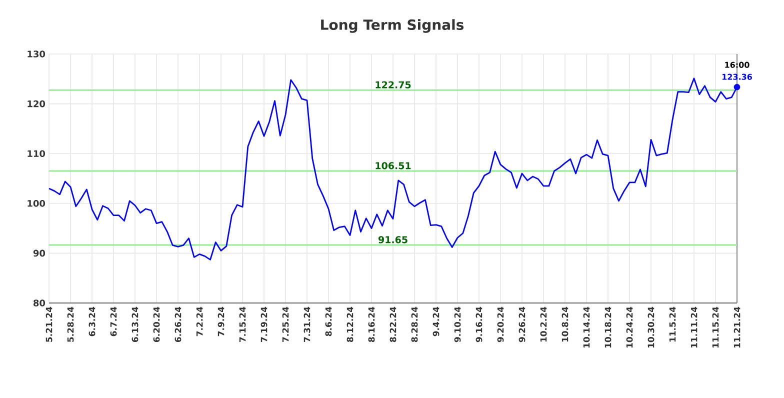 The image size is (784, 398). I want to click on y-tick-label: 110, so click(37, 153).